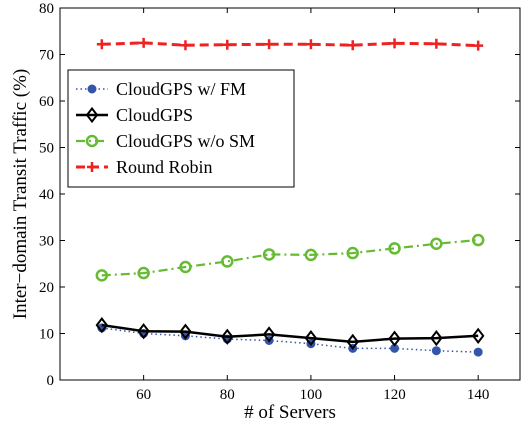 This screenshot has height=427, width=531. Describe the element at coordinates (46, 9) in the screenshot. I see `y-tick-label: 80` at that location.